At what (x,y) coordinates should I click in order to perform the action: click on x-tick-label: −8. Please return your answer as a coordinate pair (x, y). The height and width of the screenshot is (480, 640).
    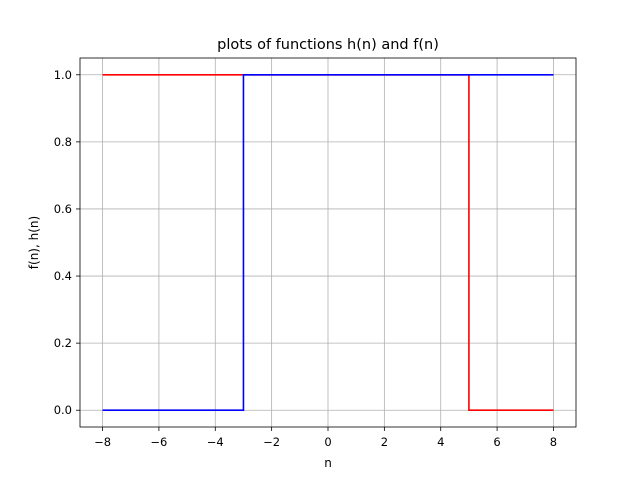
    Looking at the image, I should click on (102, 442).